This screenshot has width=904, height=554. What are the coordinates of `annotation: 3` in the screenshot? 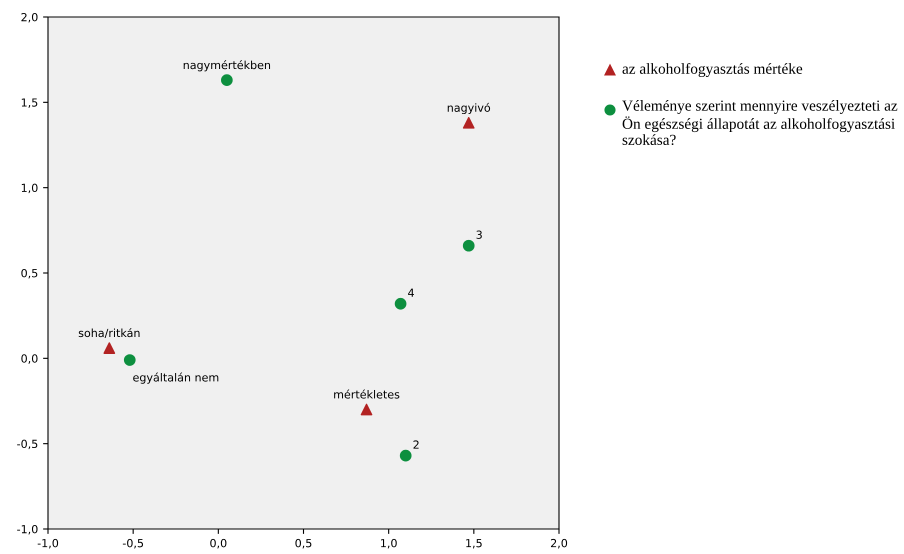 It's located at (479, 234).